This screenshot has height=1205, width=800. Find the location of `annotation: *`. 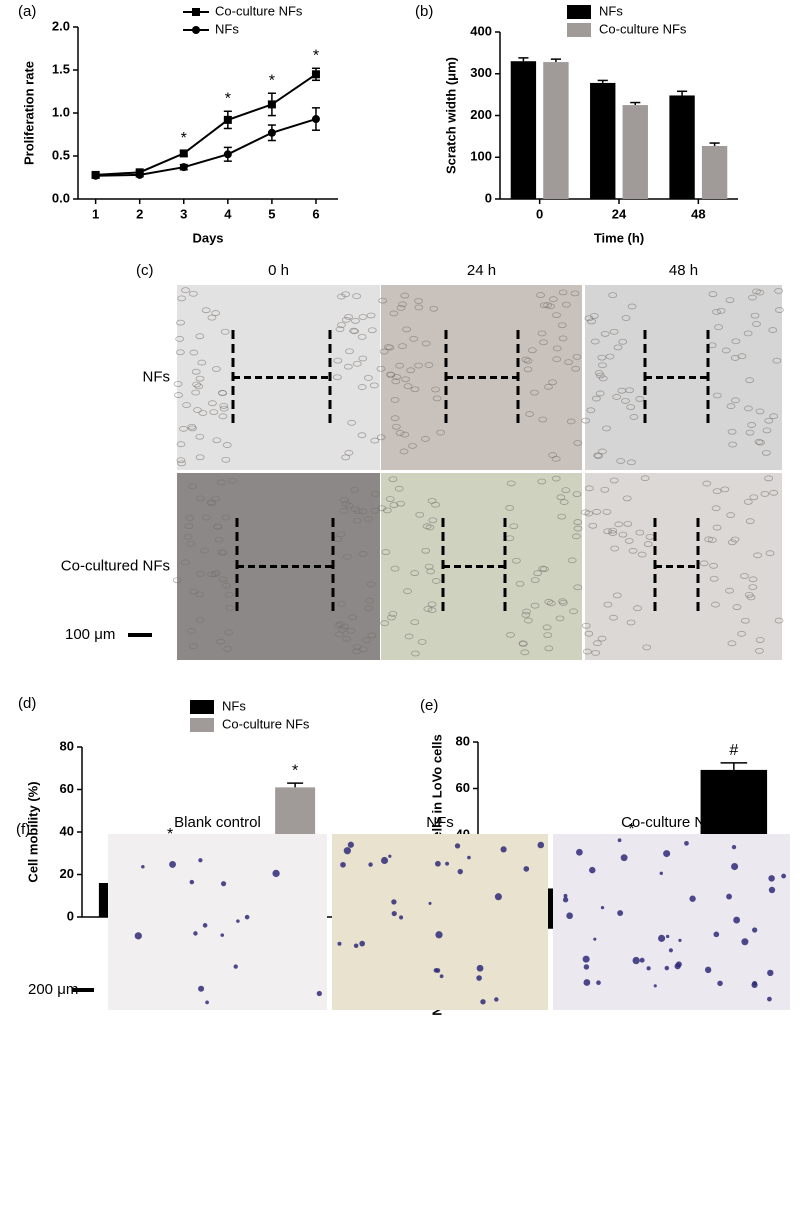

annotation: * is located at coordinates (316, 55).